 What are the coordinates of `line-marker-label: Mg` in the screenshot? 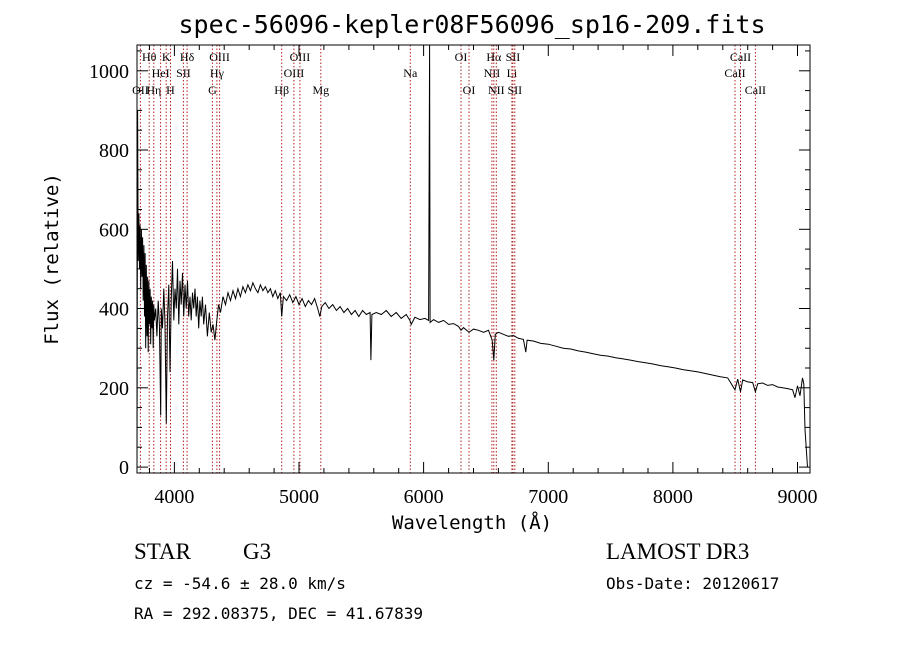 It's located at (320, 90).